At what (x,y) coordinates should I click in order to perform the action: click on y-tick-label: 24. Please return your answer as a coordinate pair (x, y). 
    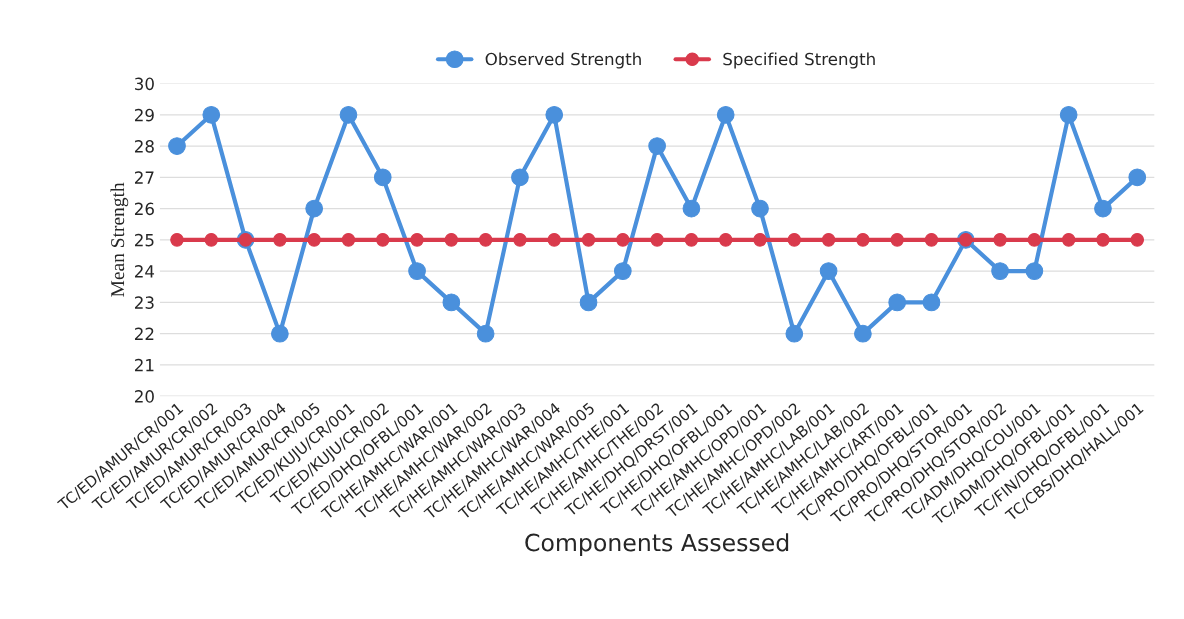
    Looking at the image, I should click on (144, 271).